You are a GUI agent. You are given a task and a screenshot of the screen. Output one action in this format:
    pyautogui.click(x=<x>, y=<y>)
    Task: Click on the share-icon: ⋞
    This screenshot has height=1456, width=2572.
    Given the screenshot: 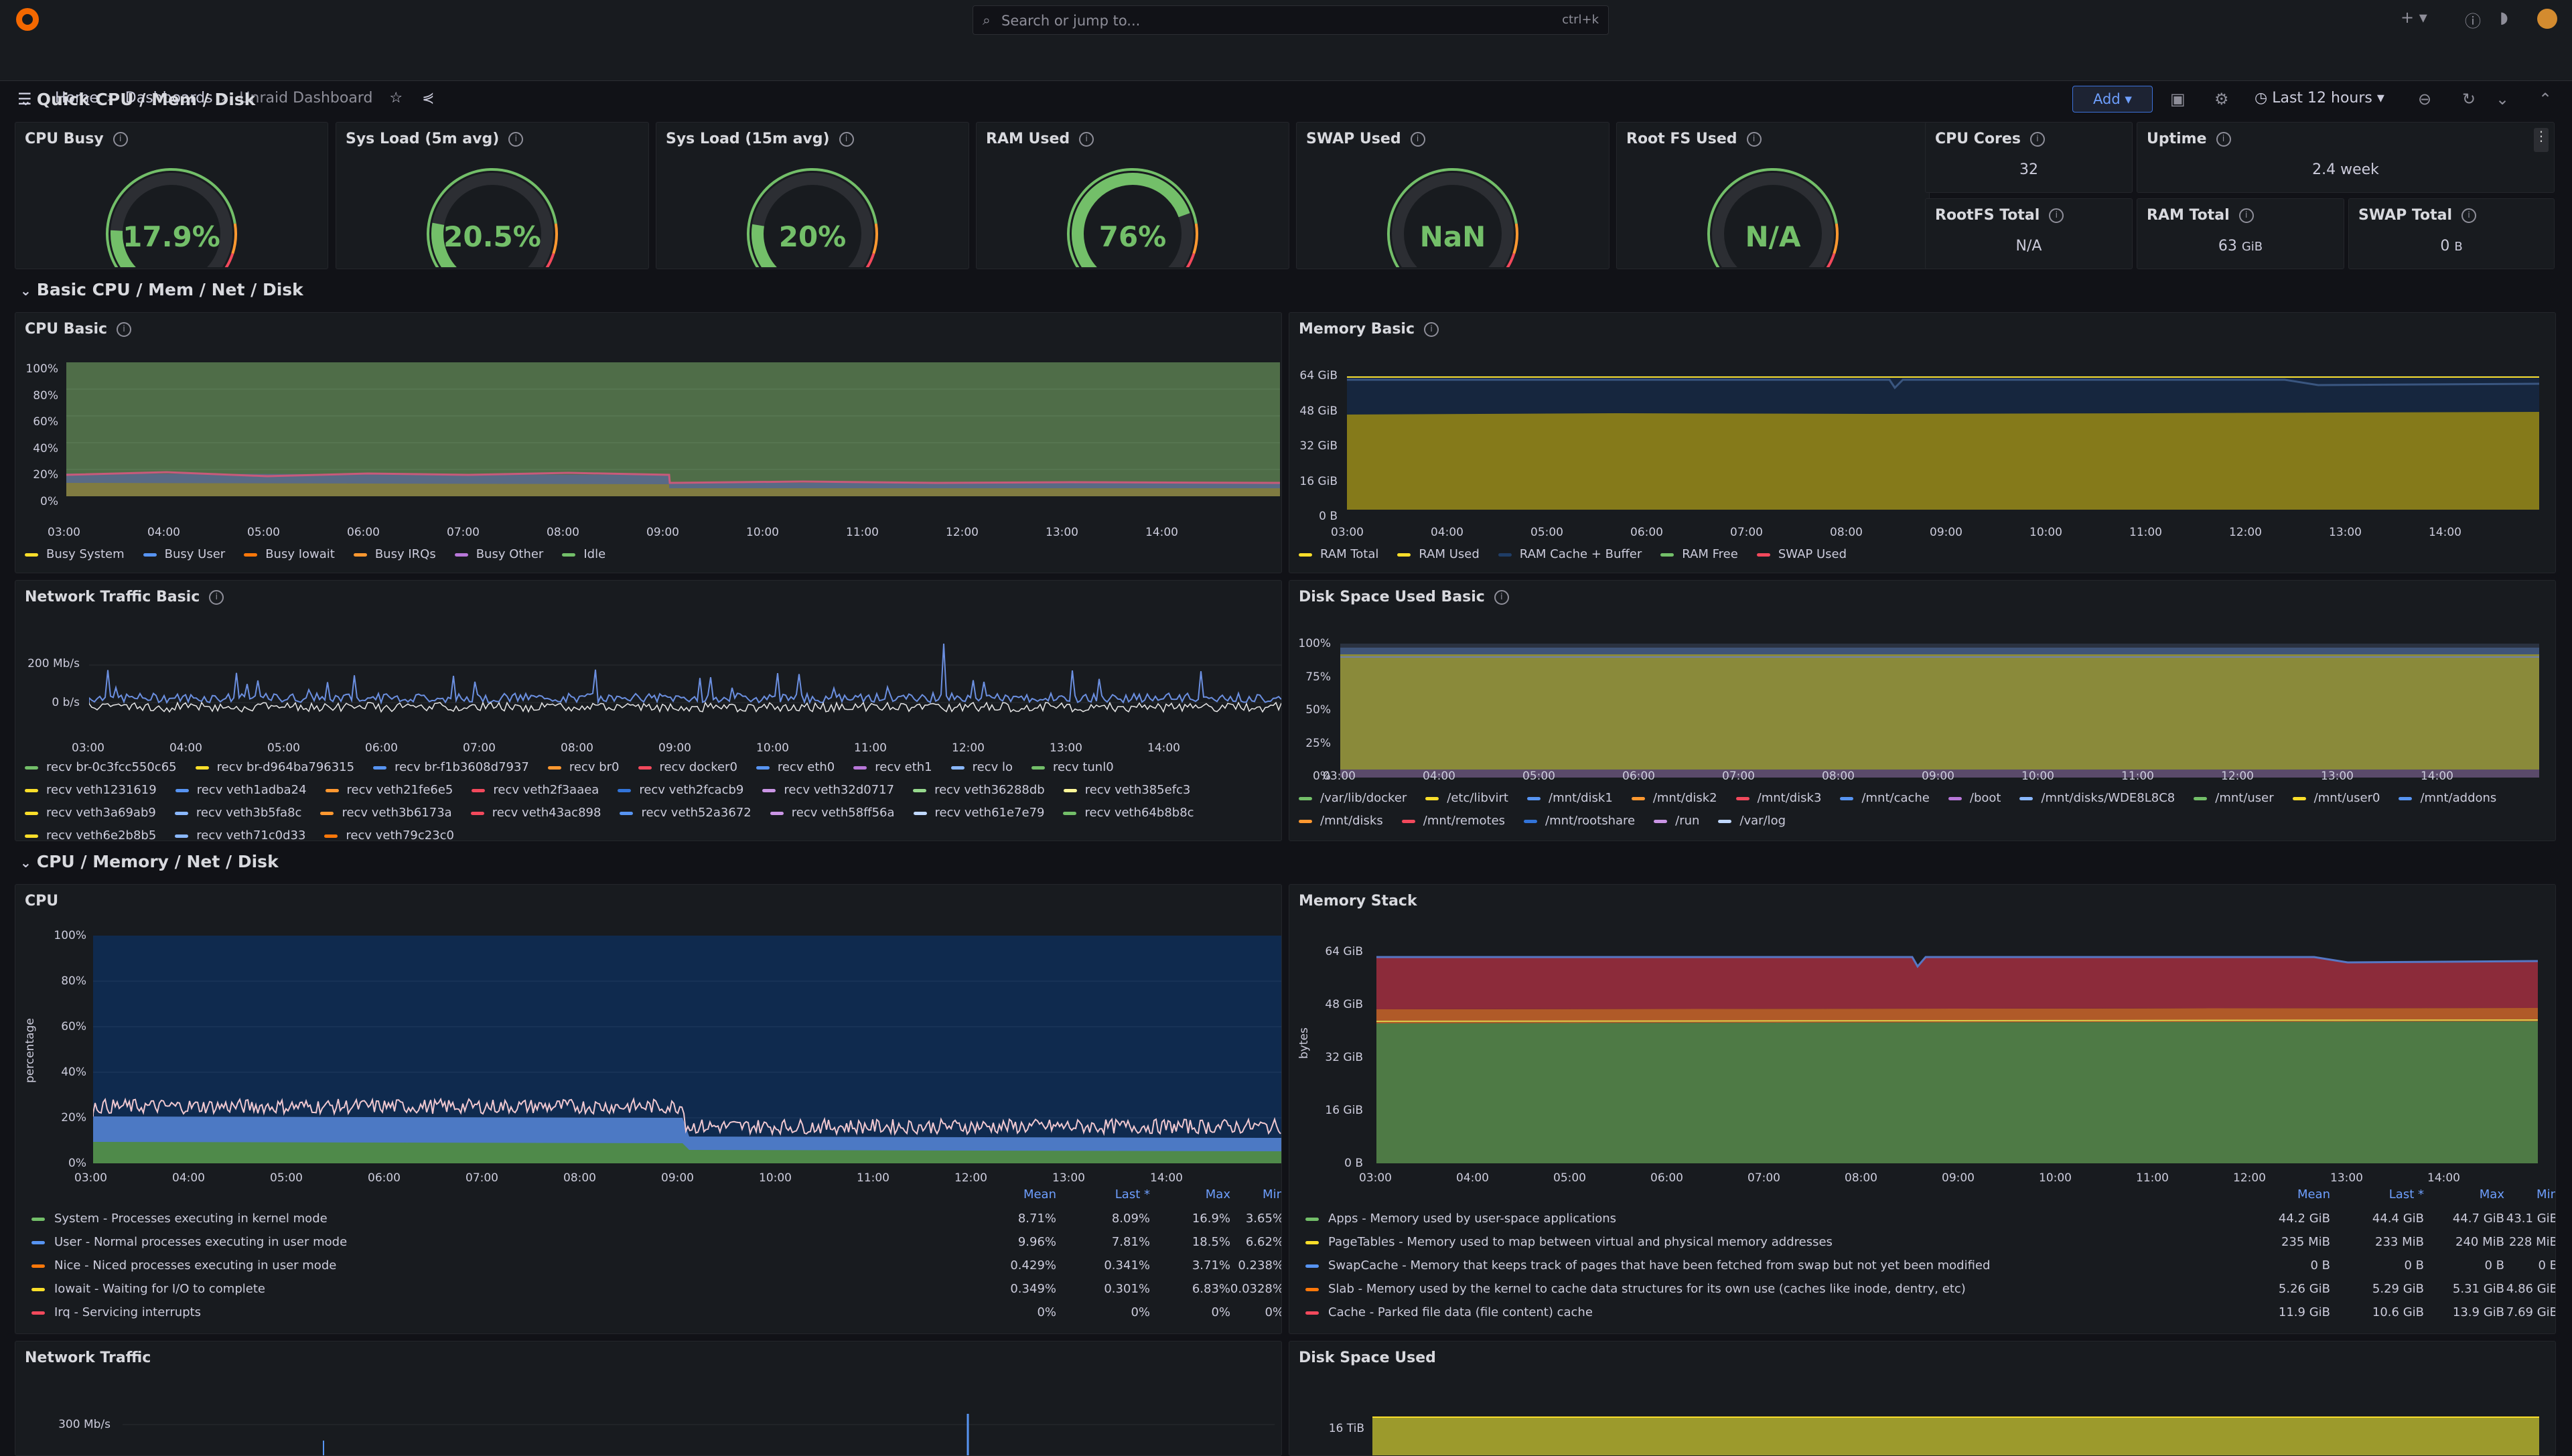 What is the action you would take?
    pyautogui.click(x=428, y=98)
    